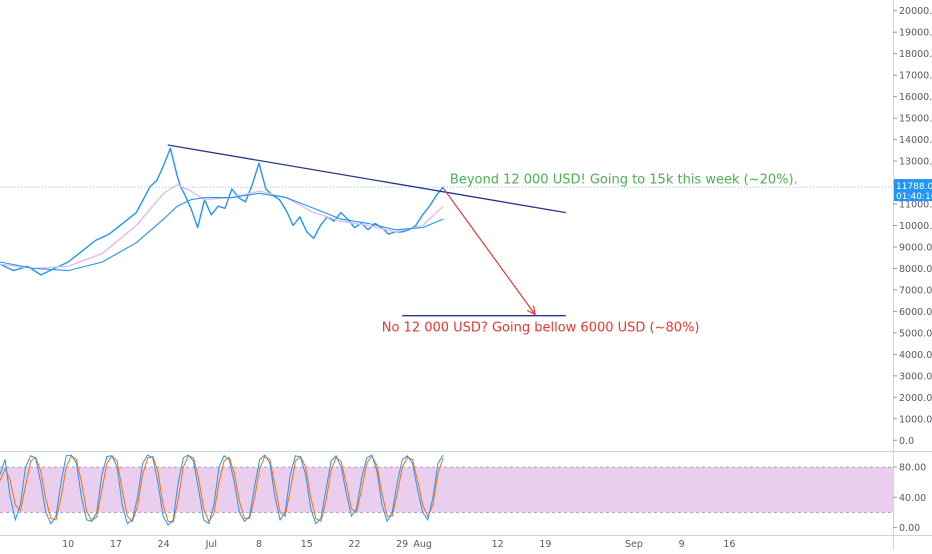 Image resolution: width=932 pixels, height=554 pixels. Describe the element at coordinates (915, 290) in the screenshot. I see `price-tick-label: 7000.0` at that location.